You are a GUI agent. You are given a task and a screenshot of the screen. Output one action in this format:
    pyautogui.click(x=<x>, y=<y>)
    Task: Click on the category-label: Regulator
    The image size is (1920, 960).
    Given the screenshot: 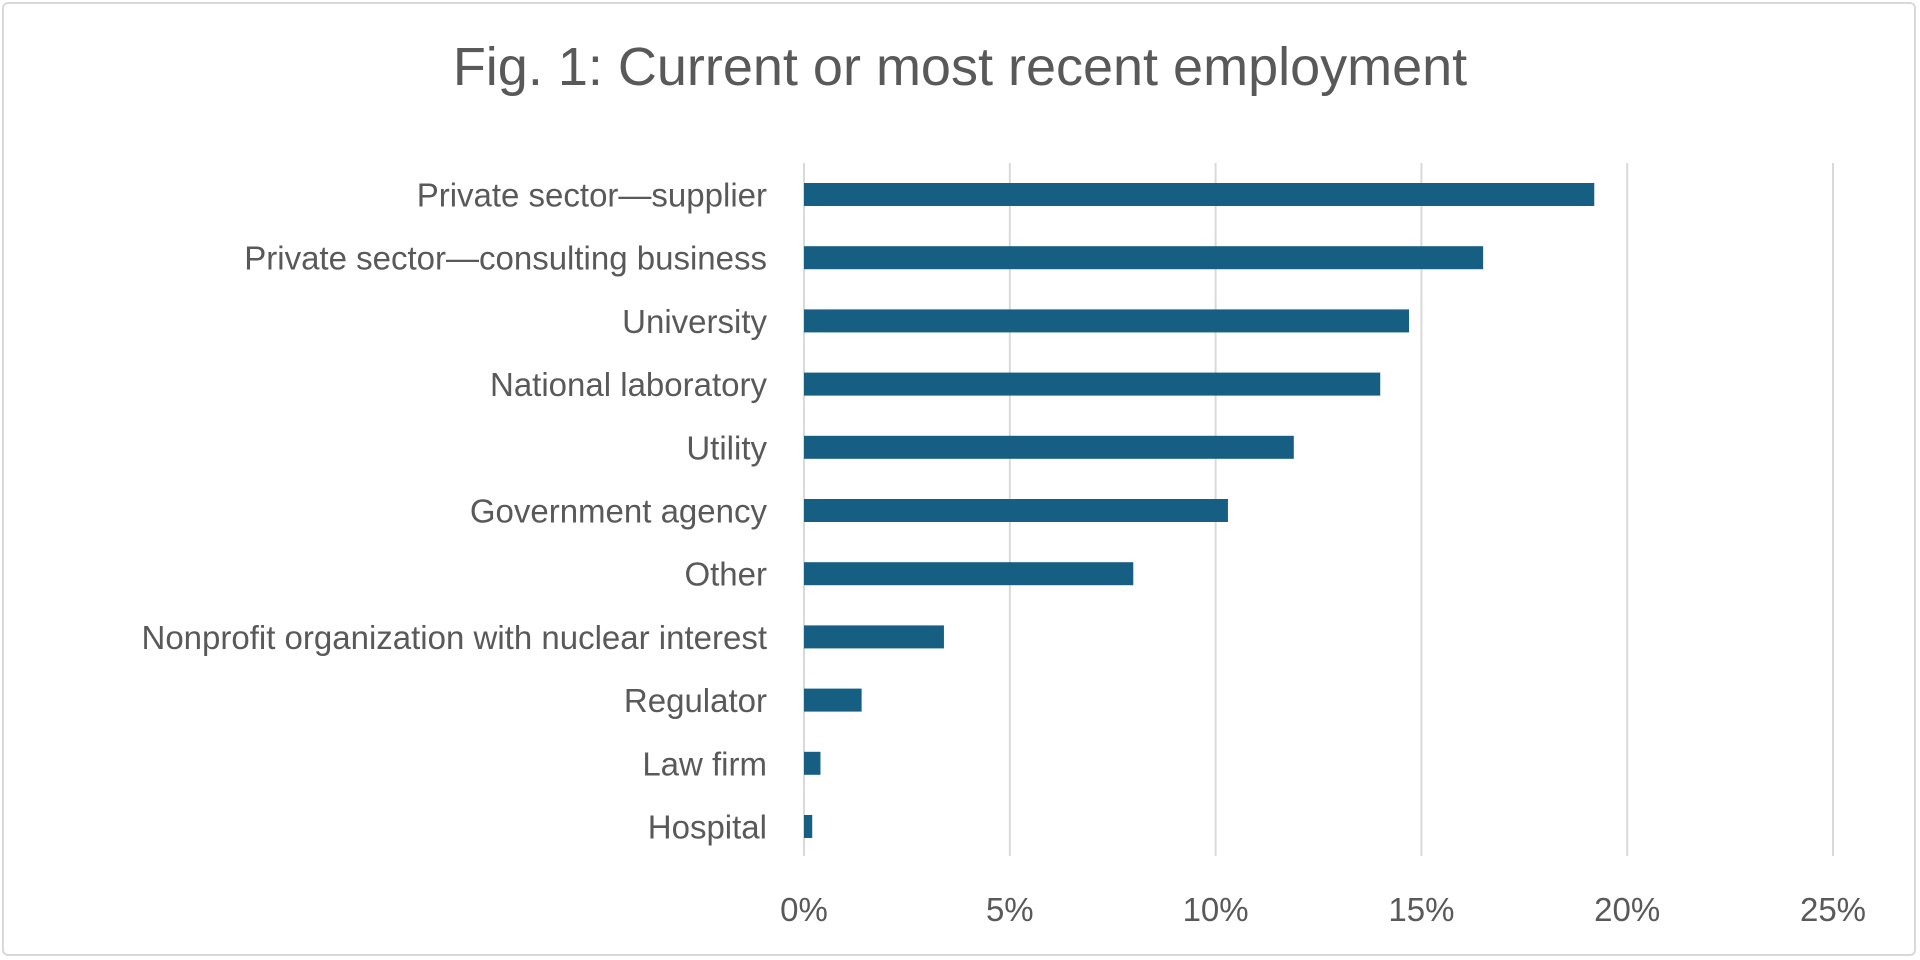 What is the action you would take?
    pyautogui.click(x=695, y=700)
    